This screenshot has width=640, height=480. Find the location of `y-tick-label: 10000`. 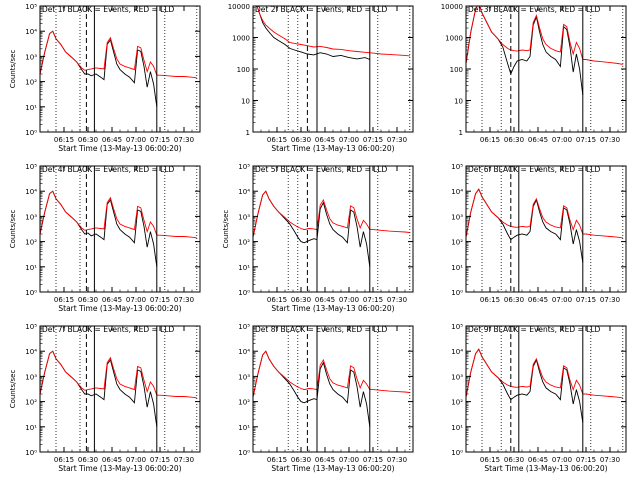

y-tick-label: 10000 is located at coordinates (452, 7).